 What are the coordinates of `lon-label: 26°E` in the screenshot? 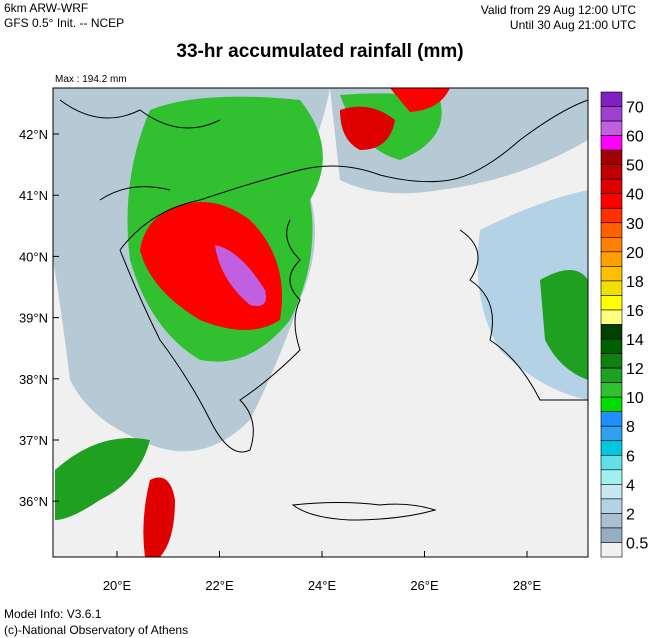 It's located at (424, 585).